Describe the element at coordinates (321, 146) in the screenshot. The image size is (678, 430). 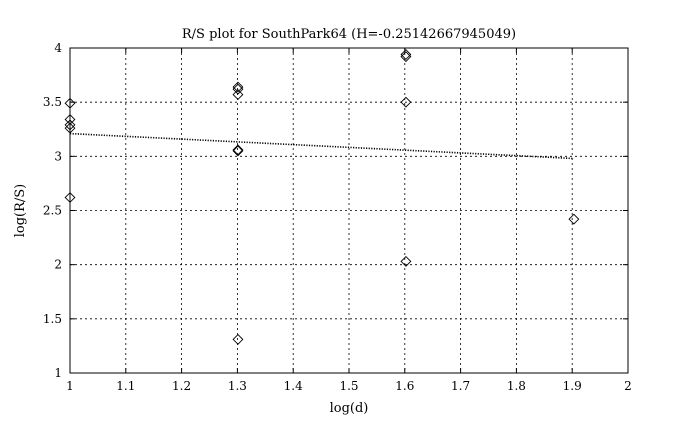
I see `regression-fit-line` at that location.